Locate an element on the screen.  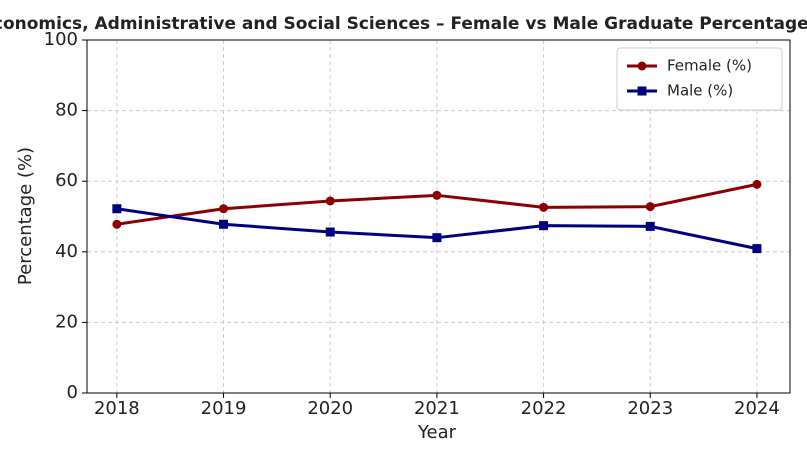
legend-label: Female (%) is located at coordinates (709, 66).